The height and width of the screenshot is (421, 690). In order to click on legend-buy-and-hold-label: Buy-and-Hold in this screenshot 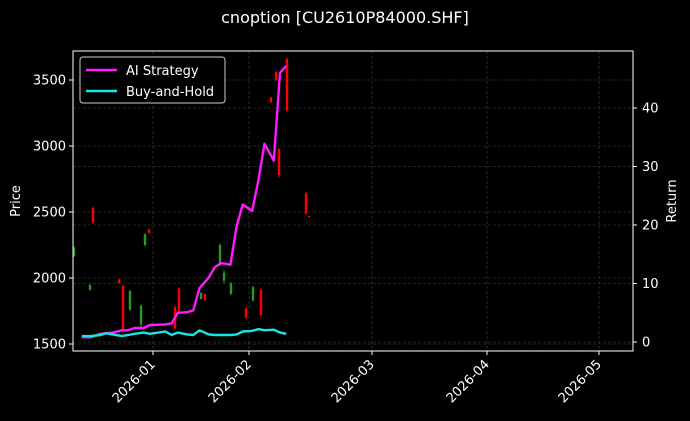, I will do `click(170, 92)`.